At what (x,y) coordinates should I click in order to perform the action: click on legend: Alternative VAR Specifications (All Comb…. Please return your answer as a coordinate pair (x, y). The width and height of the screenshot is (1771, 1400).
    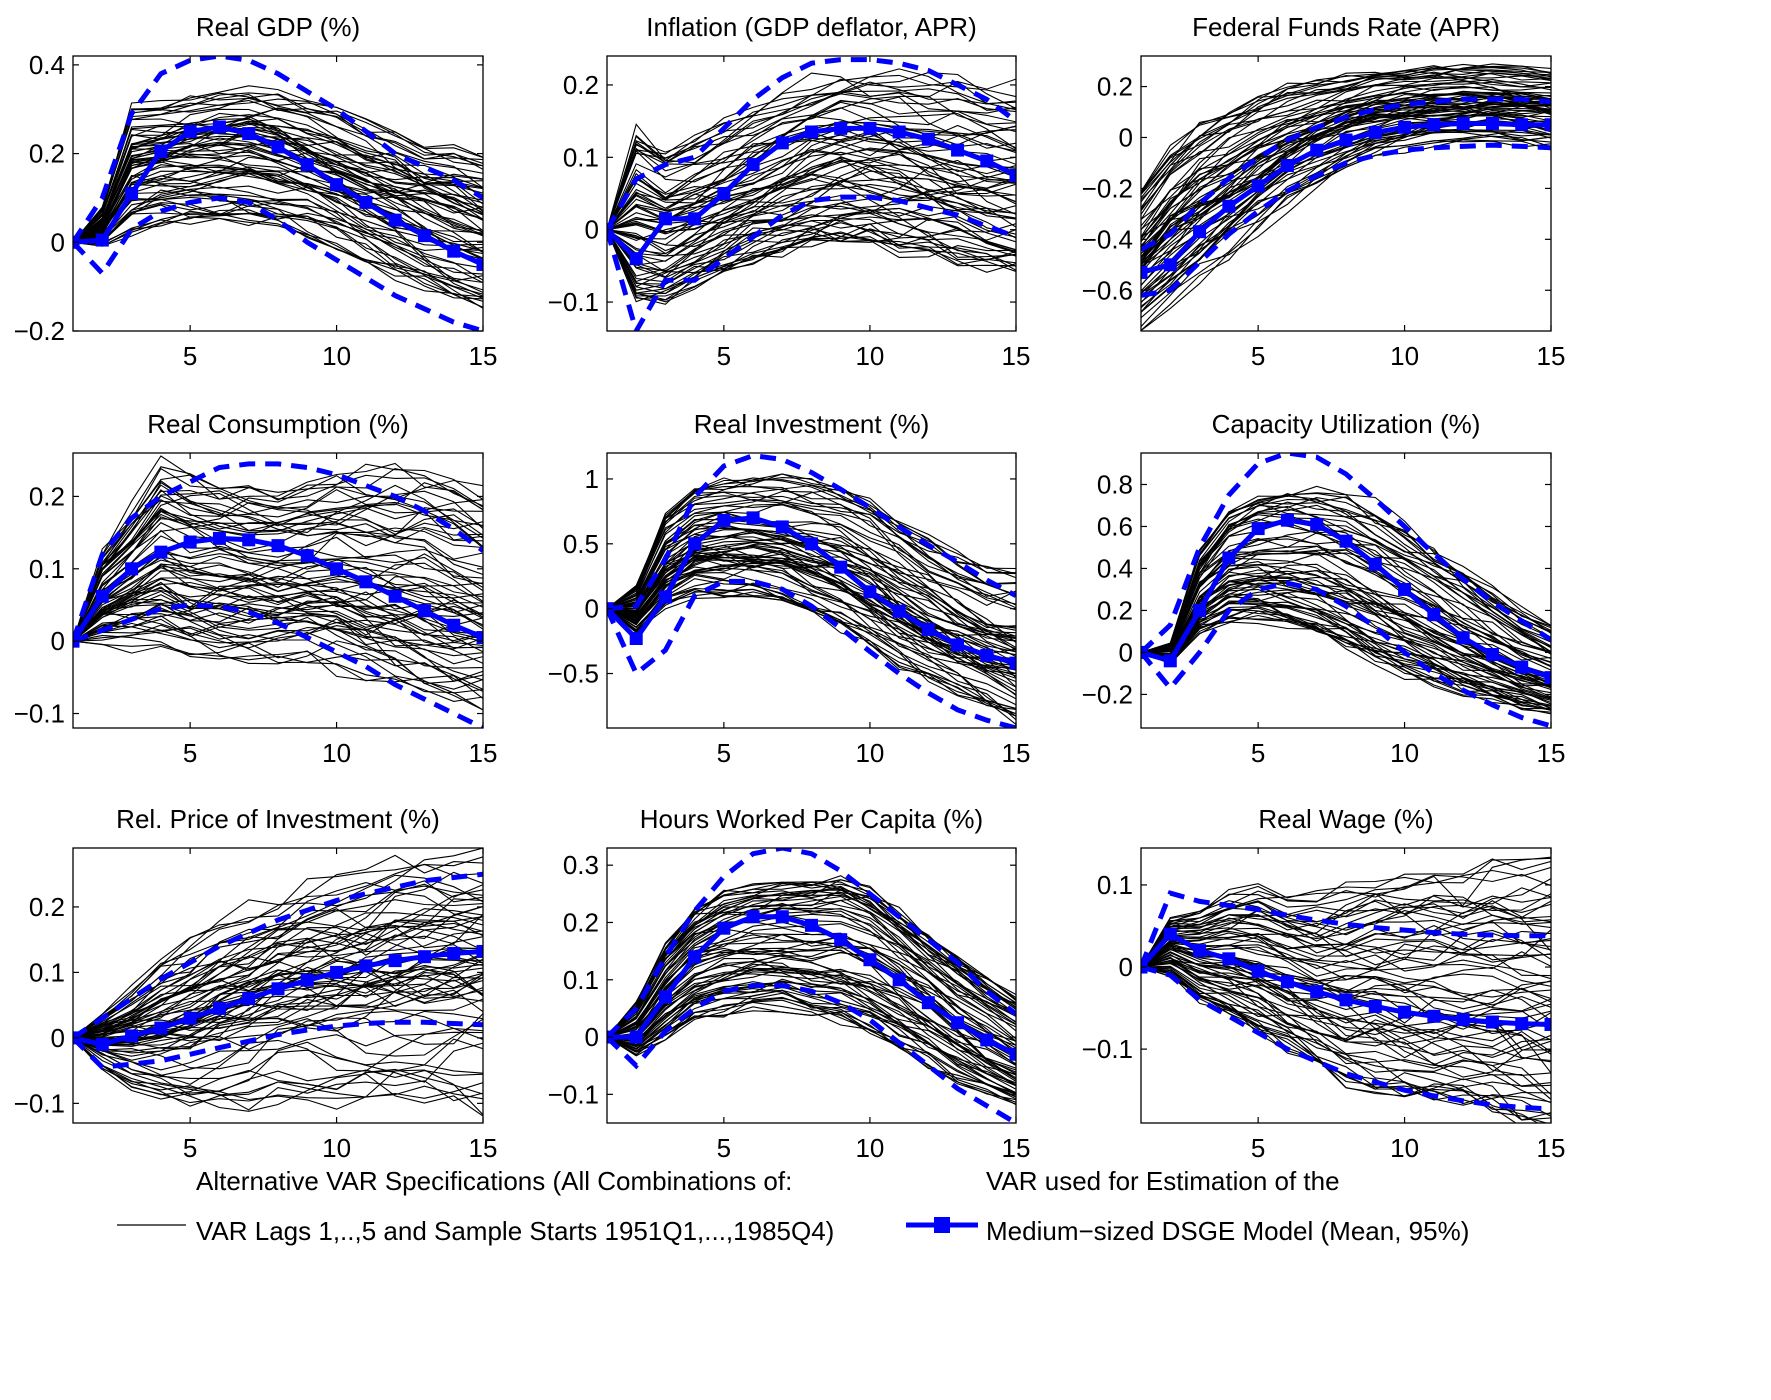
    Looking at the image, I should click on (793, 1206).